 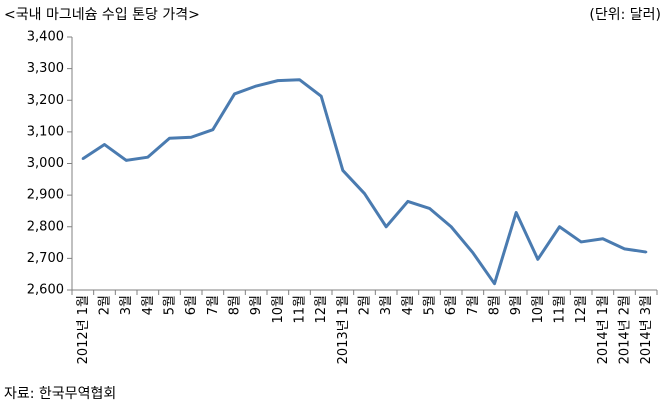 I want to click on y-tick-label: 2,700, so click(x=45, y=258).